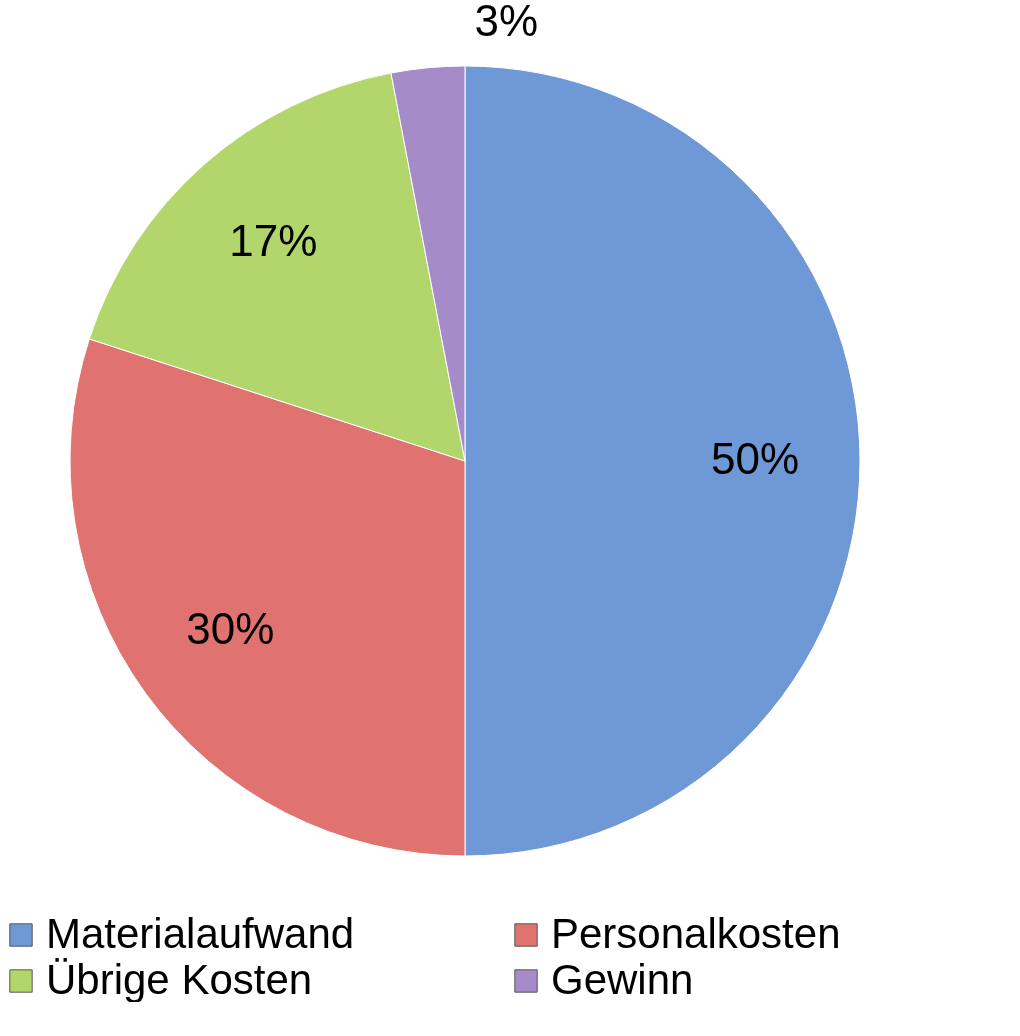  What do you see at coordinates (230, 629) in the screenshot?
I see `data-label: 30%` at bounding box center [230, 629].